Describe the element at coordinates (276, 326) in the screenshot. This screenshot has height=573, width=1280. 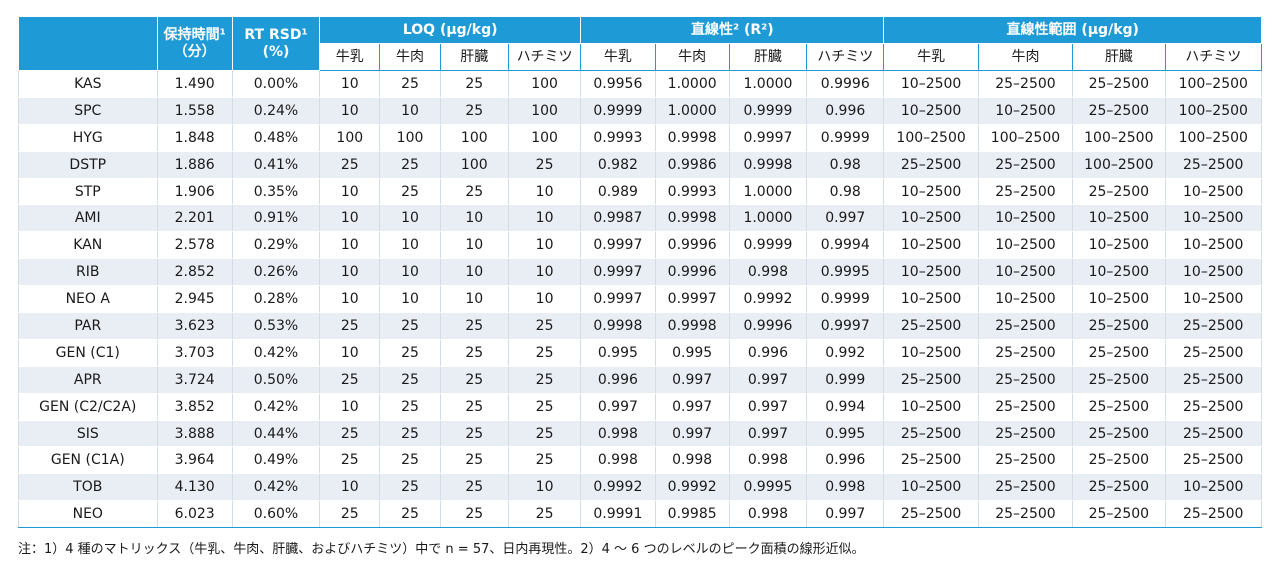
I see `cell-rt-rsd: 0.53%` at that location.